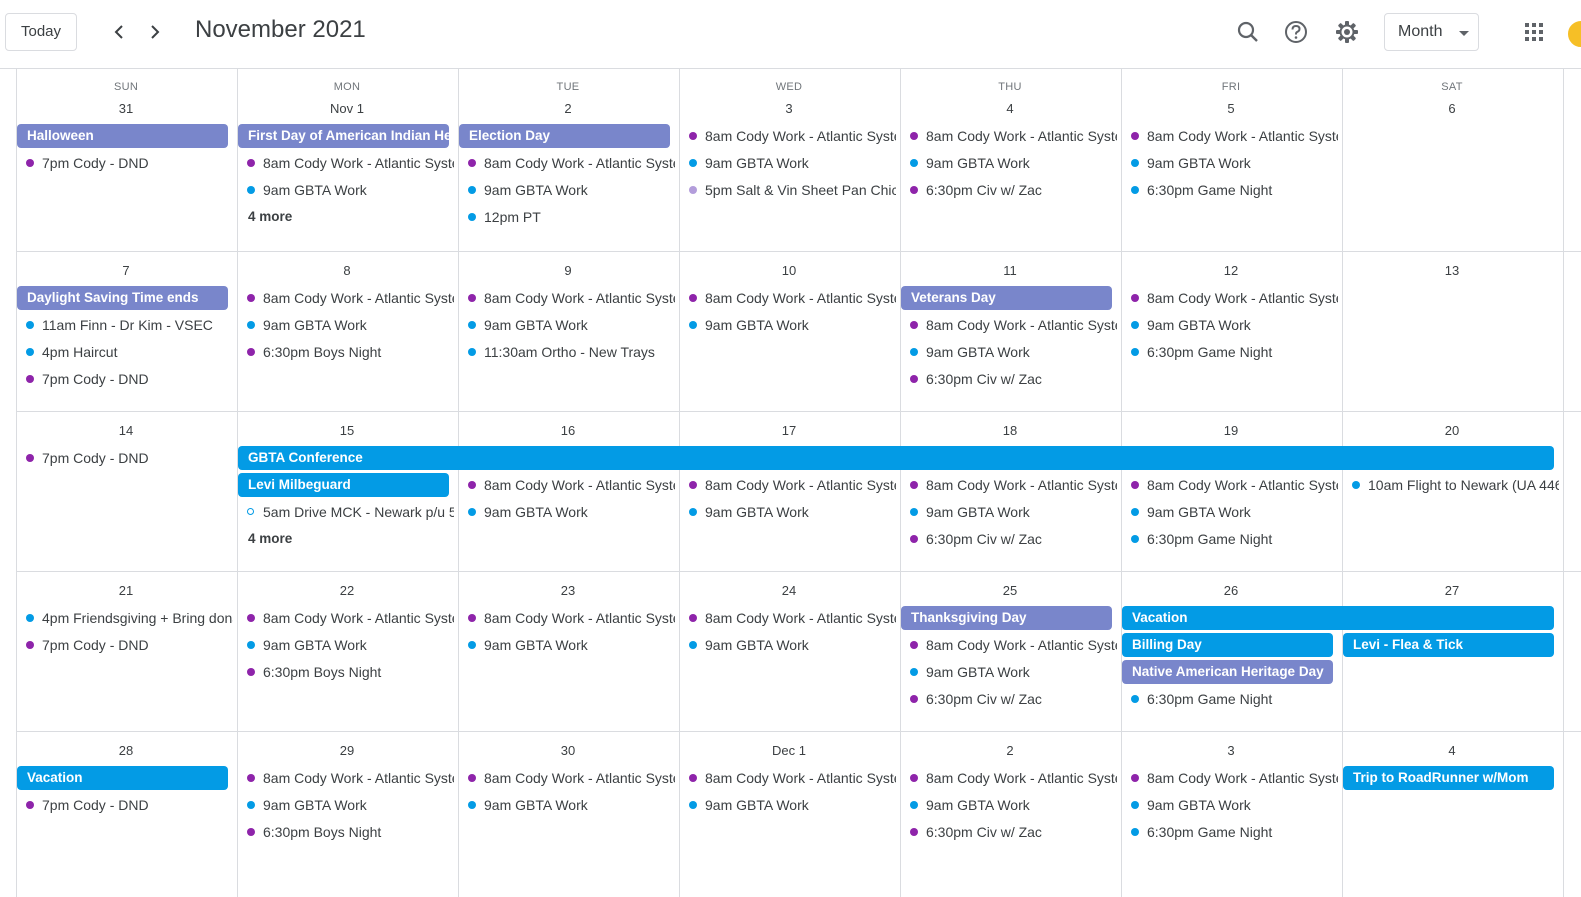 This screenshot has width=1581, height=897. I want to click on day-number: 28, so click(126, 750).